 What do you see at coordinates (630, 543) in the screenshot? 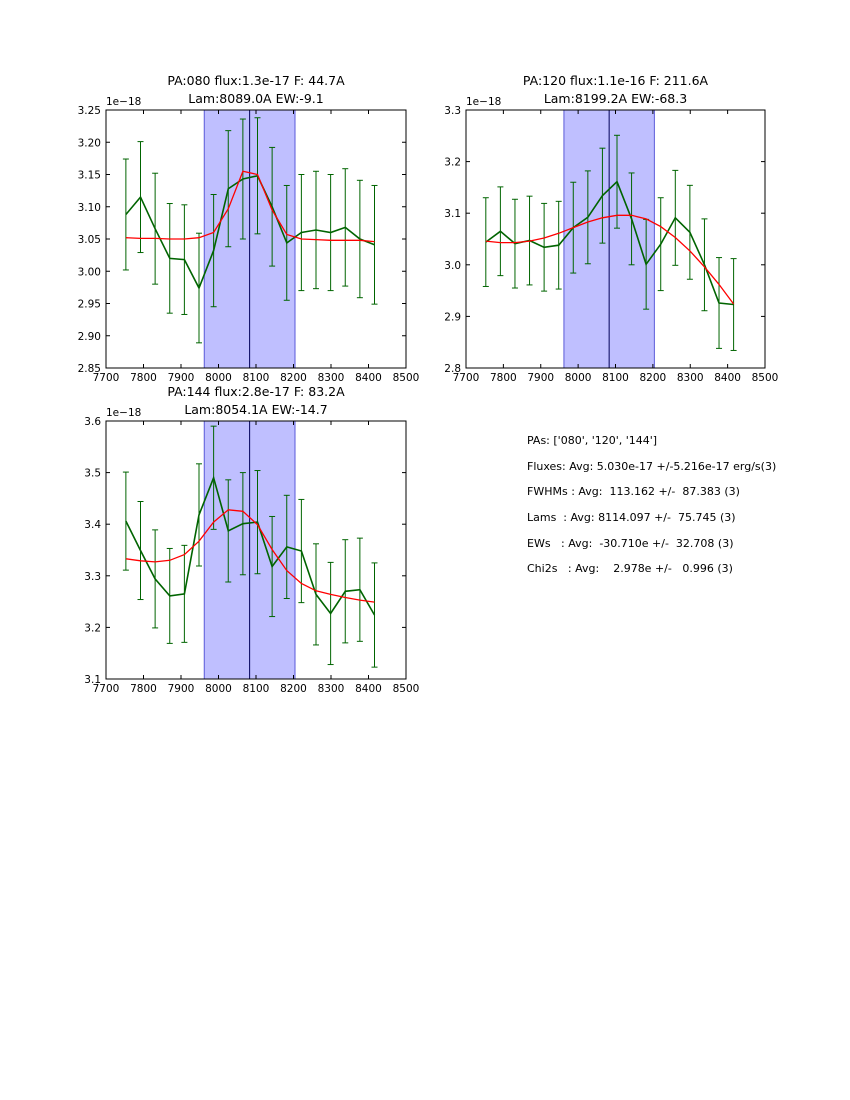
I see `summary-ews: EWs : Avg: -30.710e +/- 32.708 (3)` at bounding box center [630, 543].